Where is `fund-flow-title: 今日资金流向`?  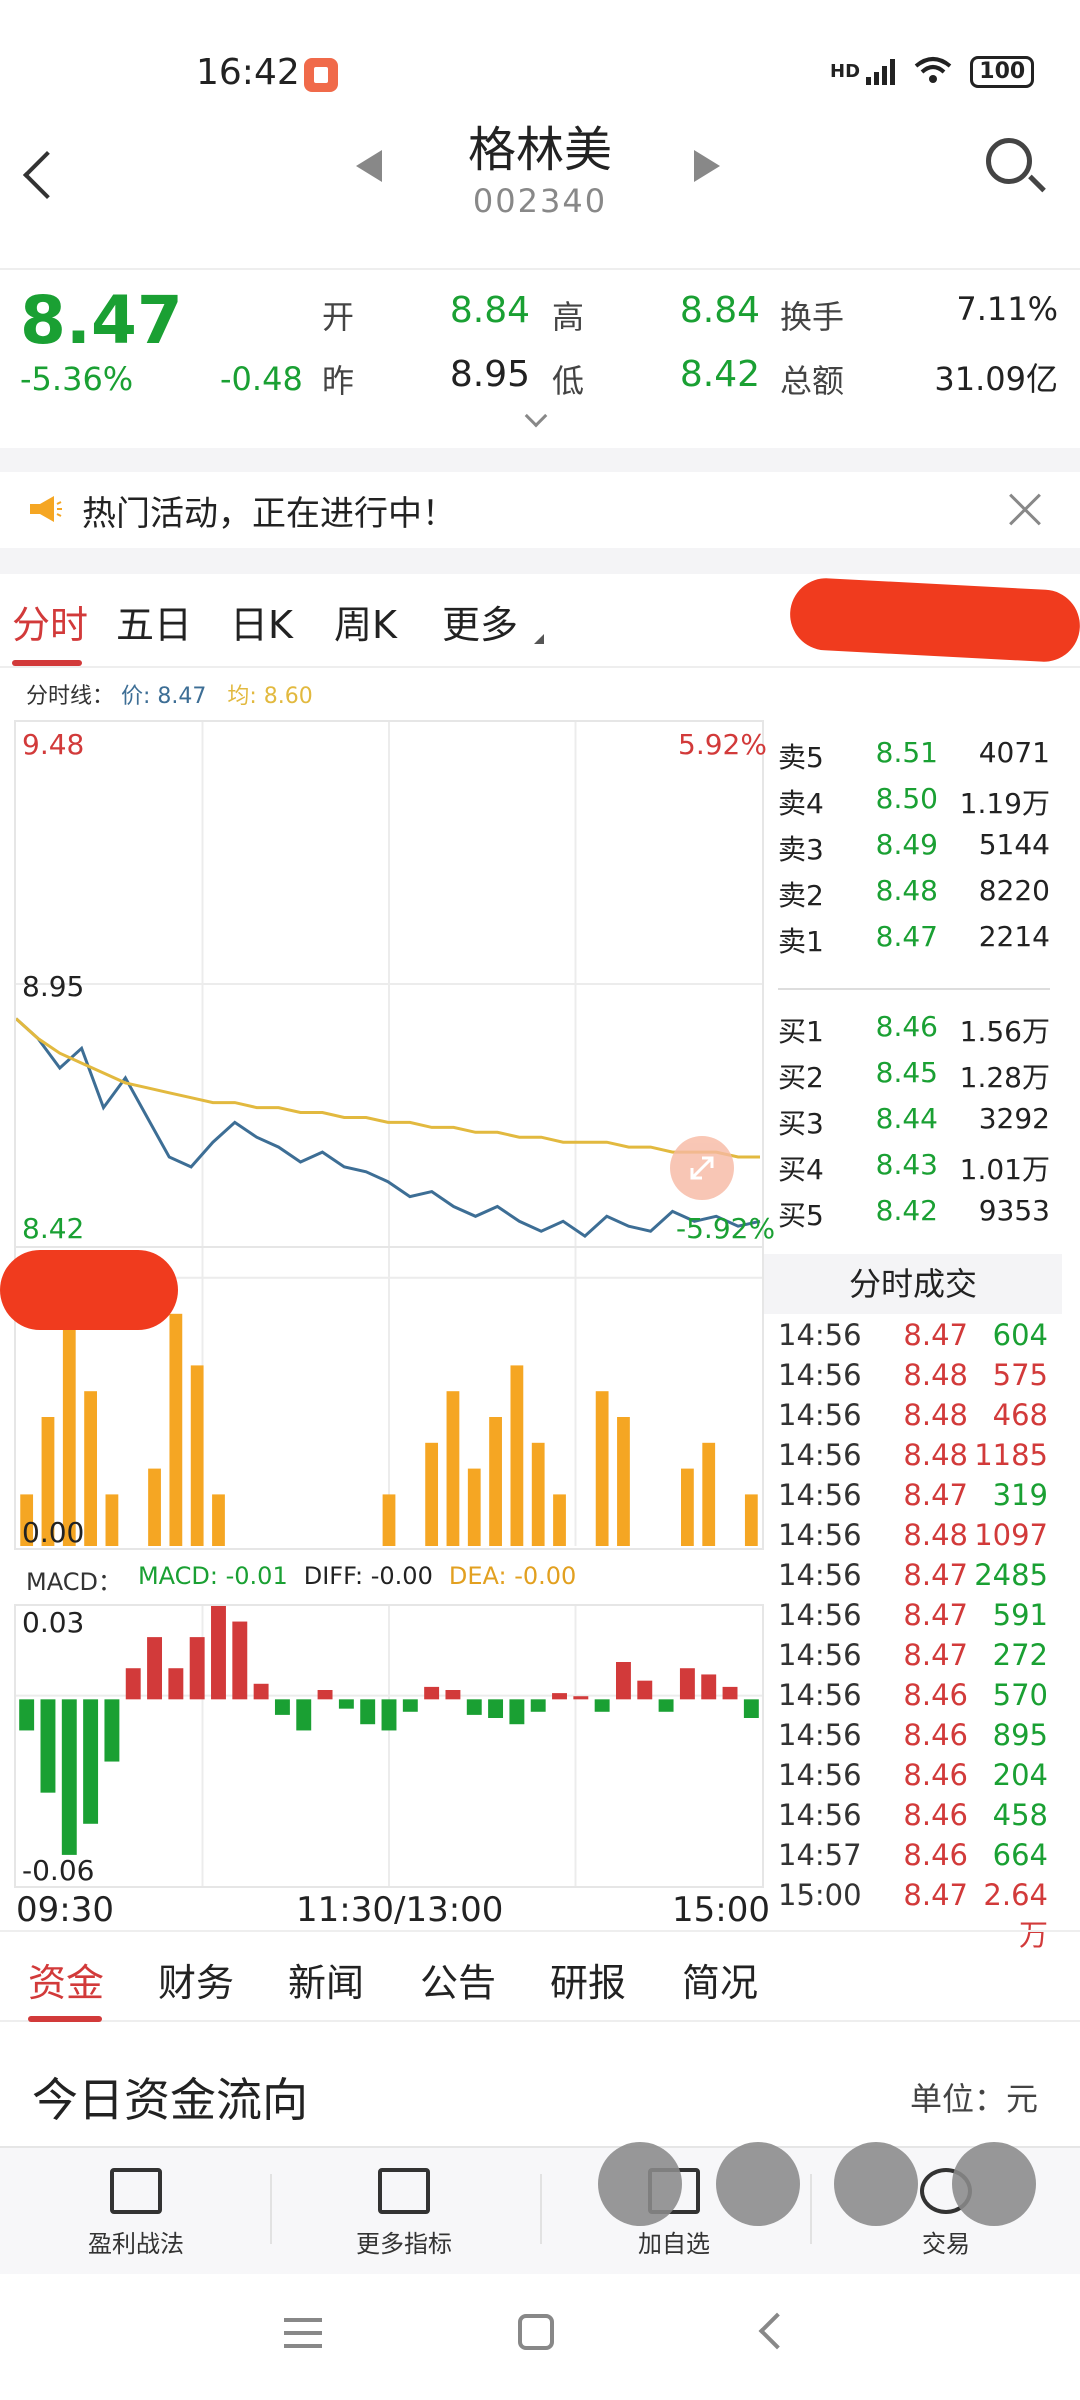
fund-flow-title: 今日资金流向 is located at coordinates (170, 2100).